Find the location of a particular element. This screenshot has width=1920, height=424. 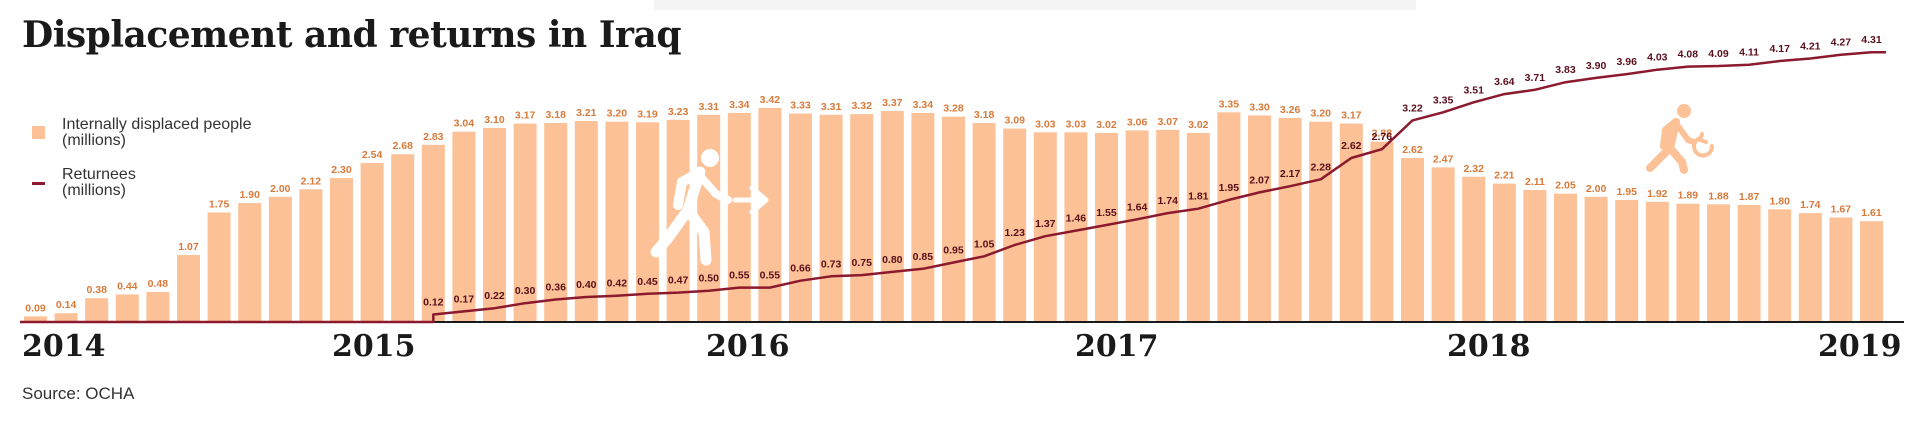

idp-bar-label: 2.83 is located at coordinates (433, 137).